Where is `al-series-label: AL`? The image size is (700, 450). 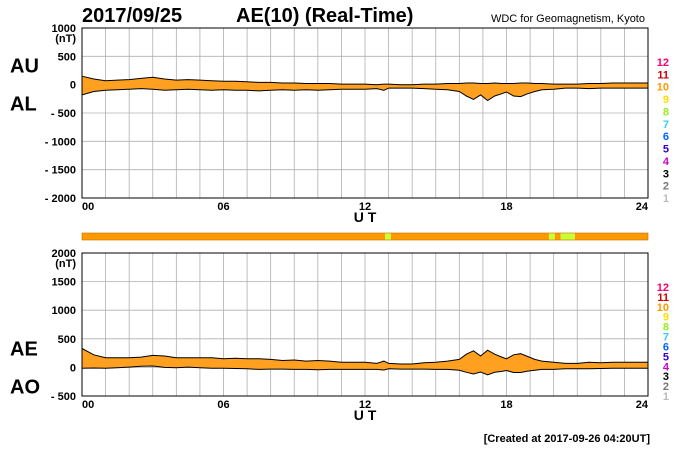
al-series-label: AL is located at coordinates (23, 105).